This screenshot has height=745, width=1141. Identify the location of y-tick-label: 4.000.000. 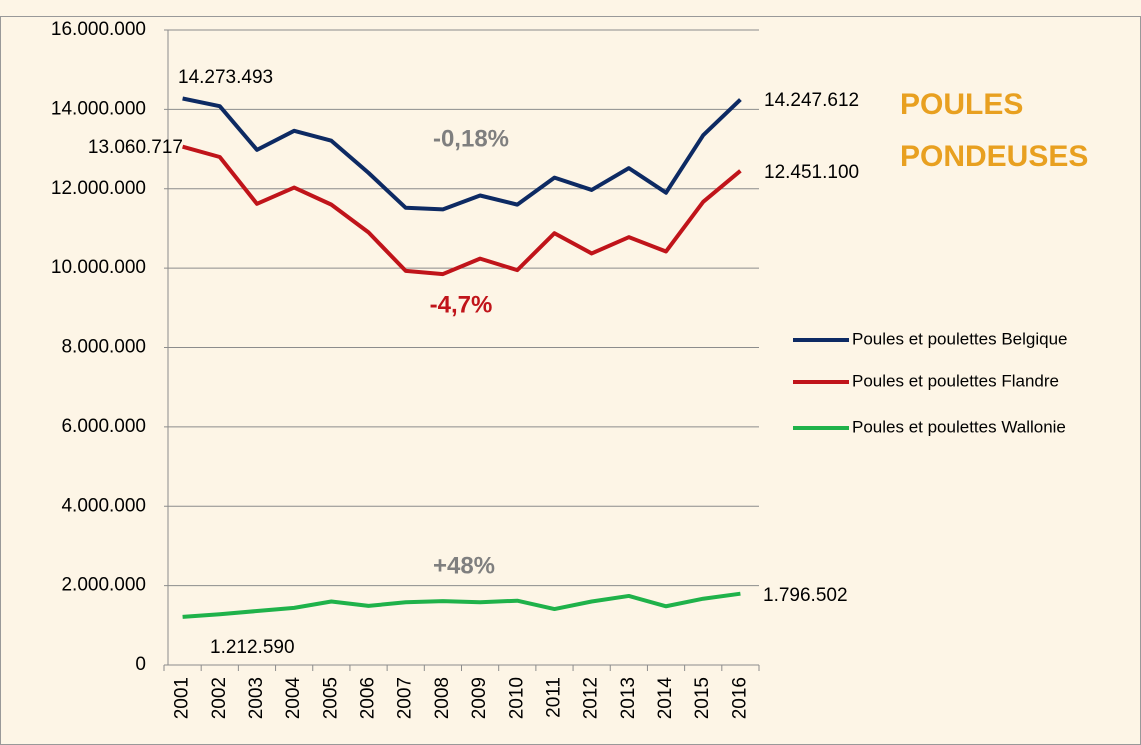
(103, 505).